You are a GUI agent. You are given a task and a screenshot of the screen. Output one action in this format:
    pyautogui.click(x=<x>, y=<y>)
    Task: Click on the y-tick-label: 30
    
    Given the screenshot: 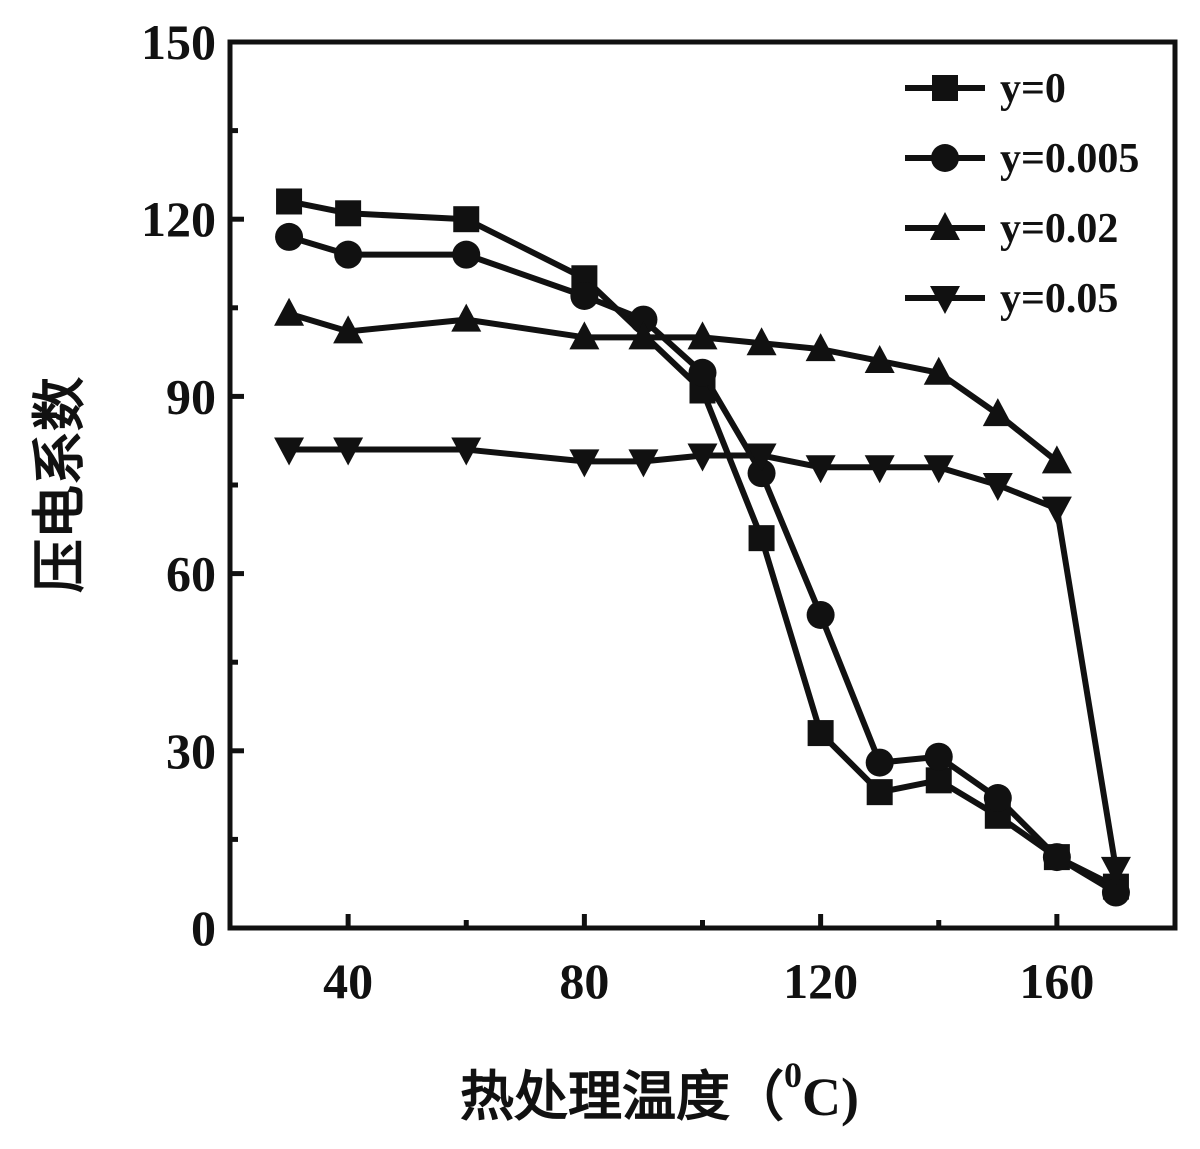 What is the action you would take?
    pyautogui.click(x=191, y=751)
    